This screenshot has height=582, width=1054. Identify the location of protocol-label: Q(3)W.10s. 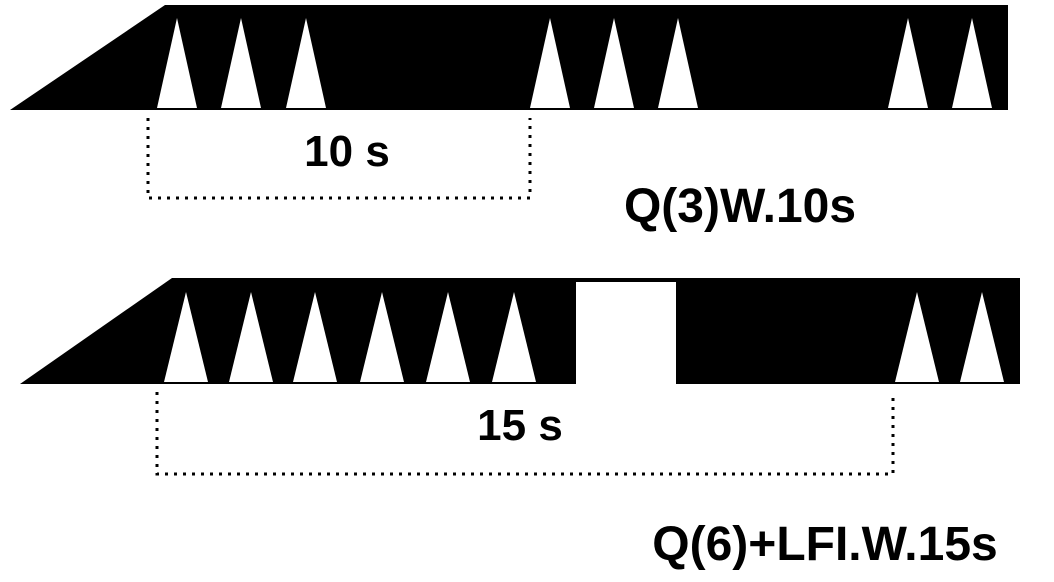
(740, 206).